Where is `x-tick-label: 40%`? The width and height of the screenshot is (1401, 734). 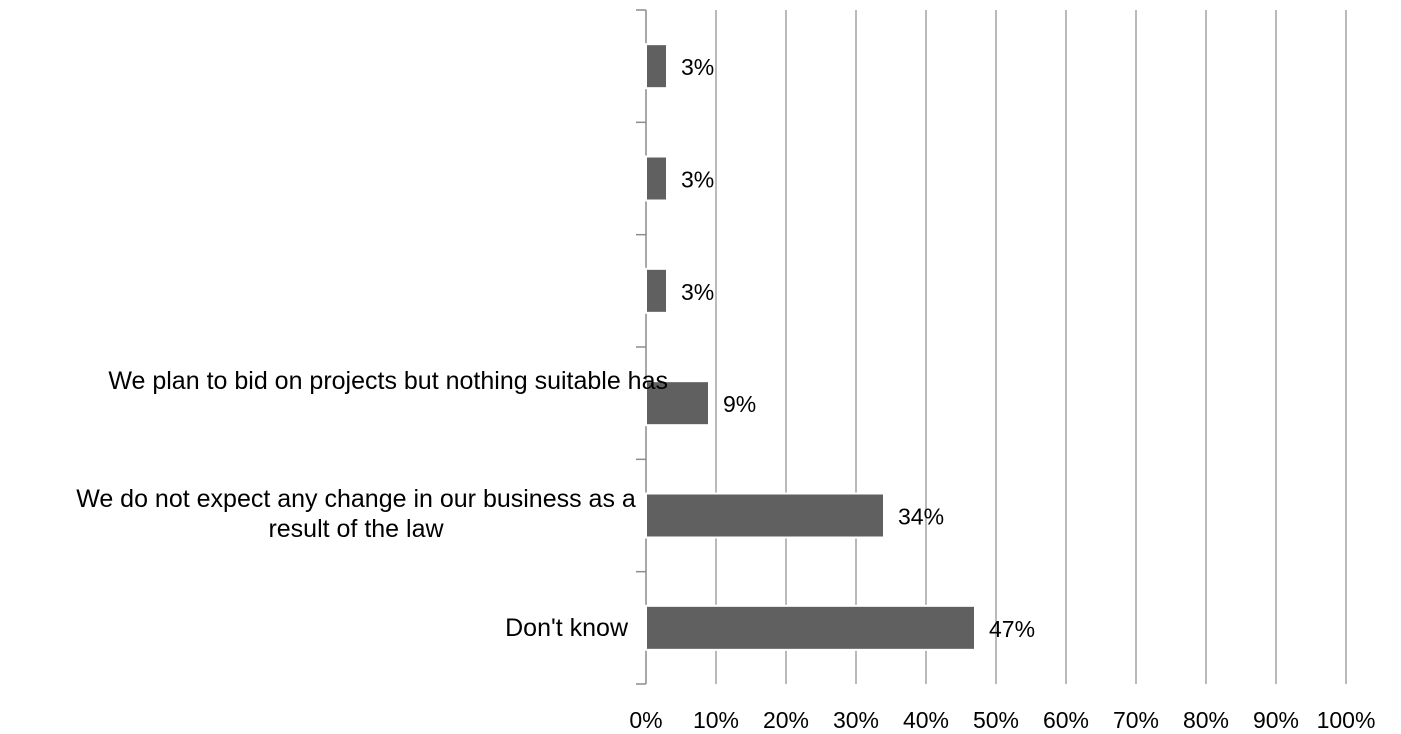 x-tick-label: 40% is located at coordinates (926, 720).